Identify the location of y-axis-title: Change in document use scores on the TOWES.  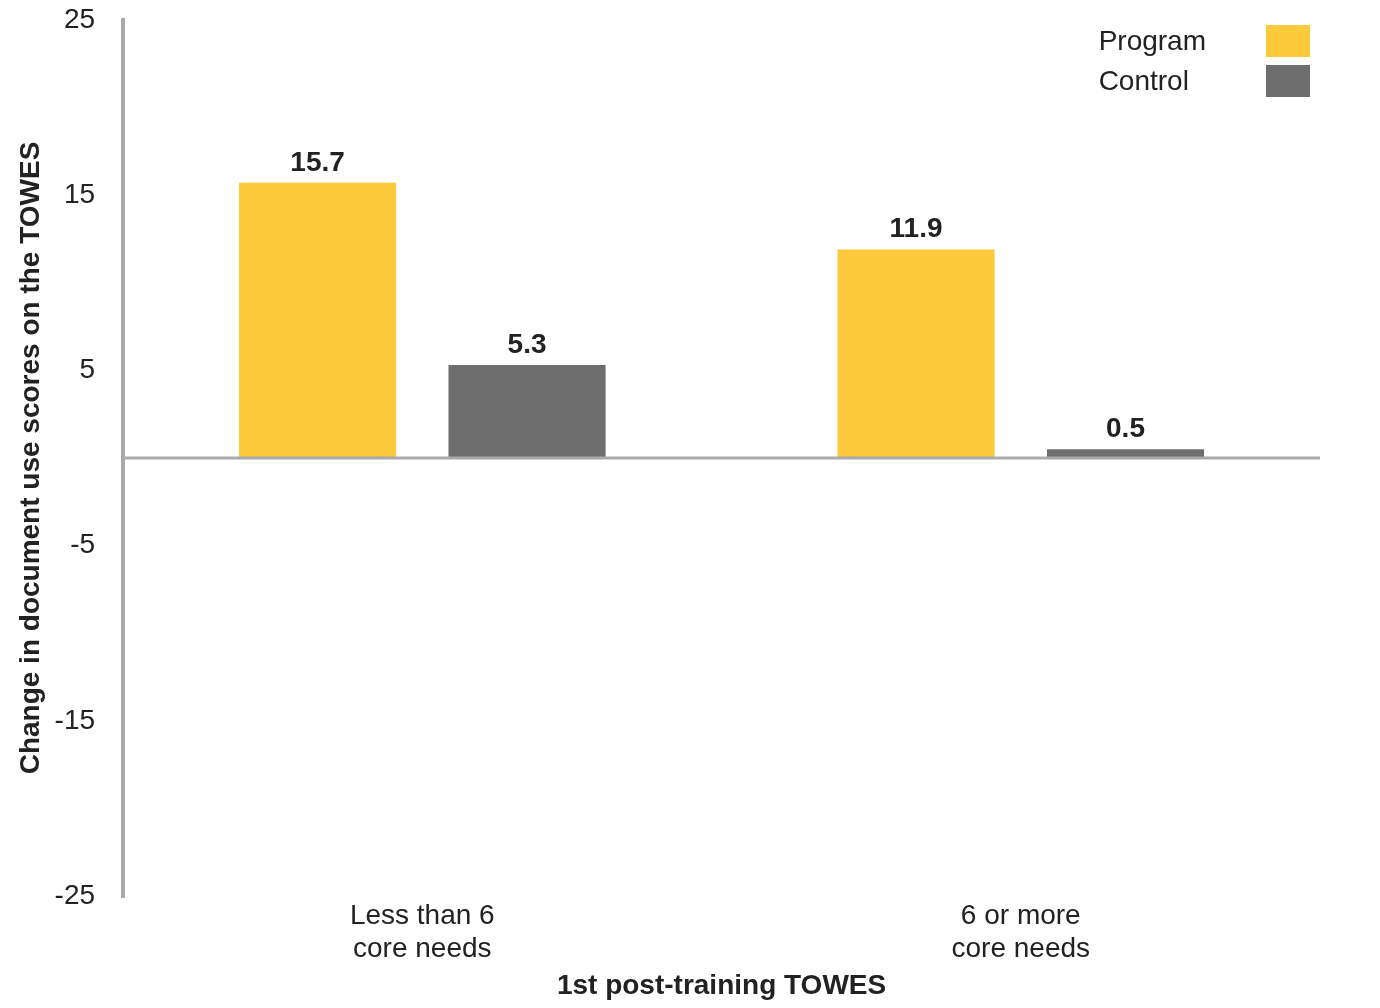
(29, 458).